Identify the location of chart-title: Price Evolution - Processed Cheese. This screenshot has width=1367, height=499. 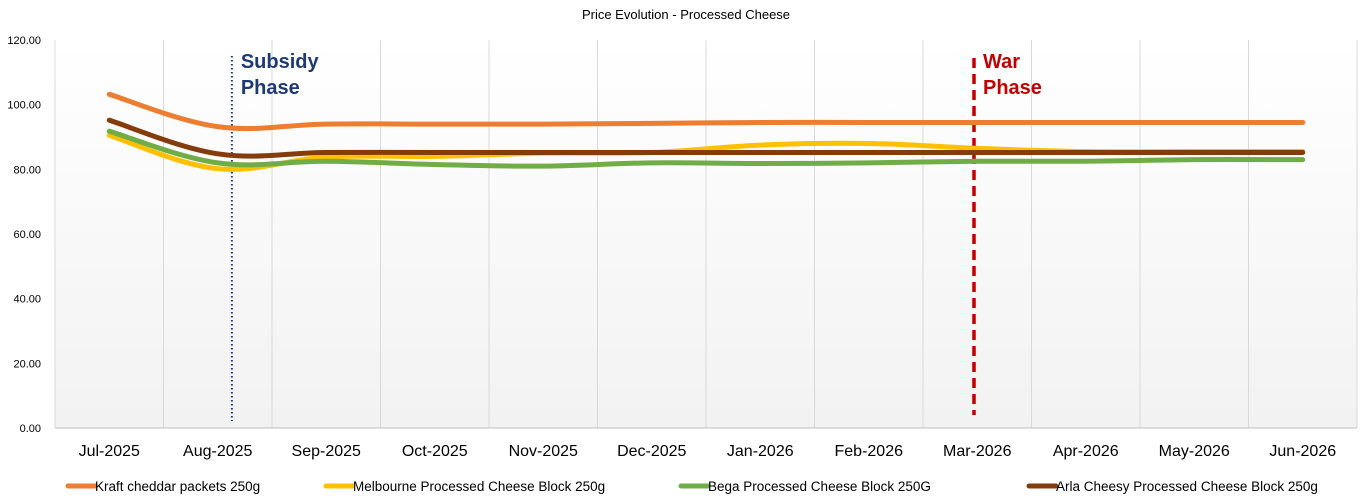
(686, 14).